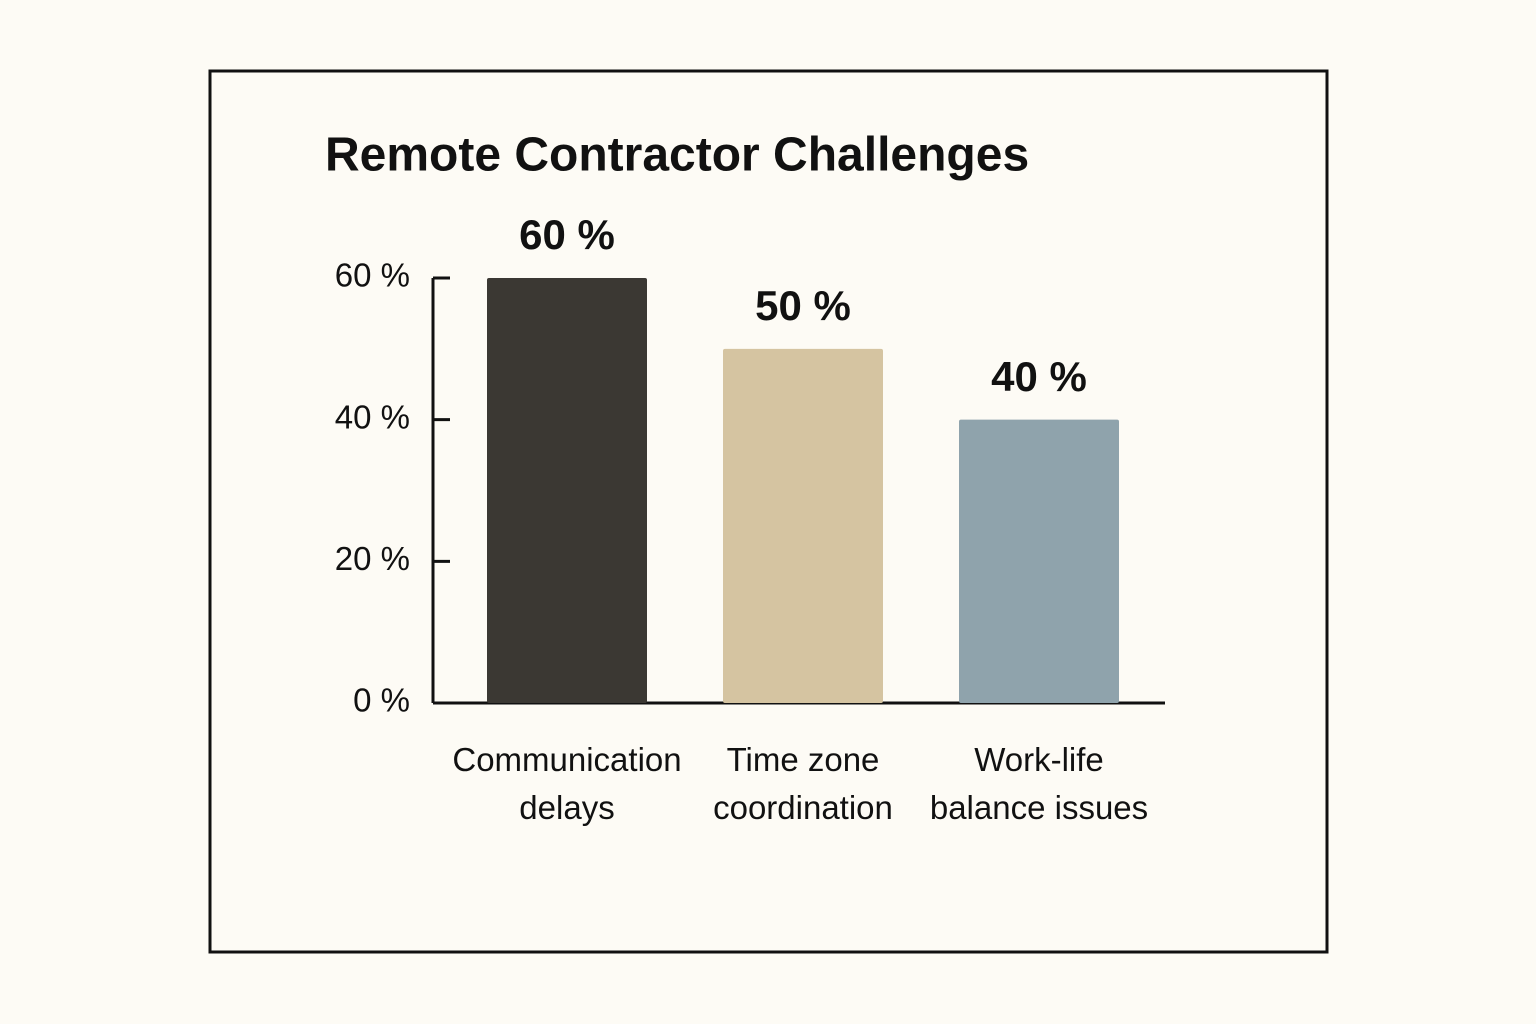 This screenshot has height=1024, width=1536. I want to click on chart-title: Remote Contractor Challenges, so click(677, 155).